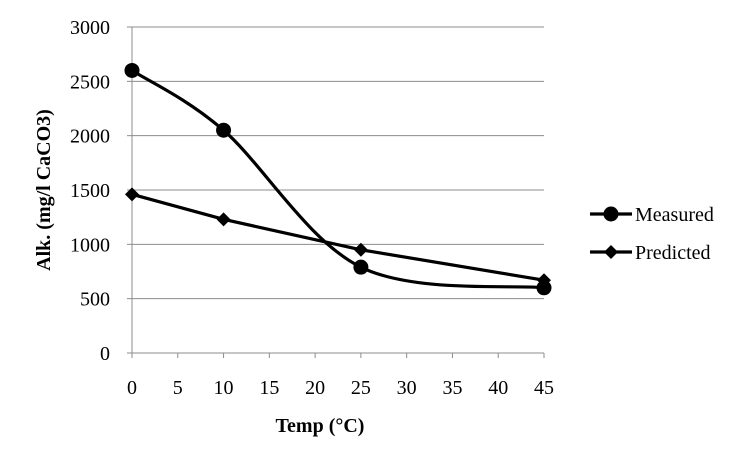  I want to click on y-tick-label-0: 0, so click(105, 354).